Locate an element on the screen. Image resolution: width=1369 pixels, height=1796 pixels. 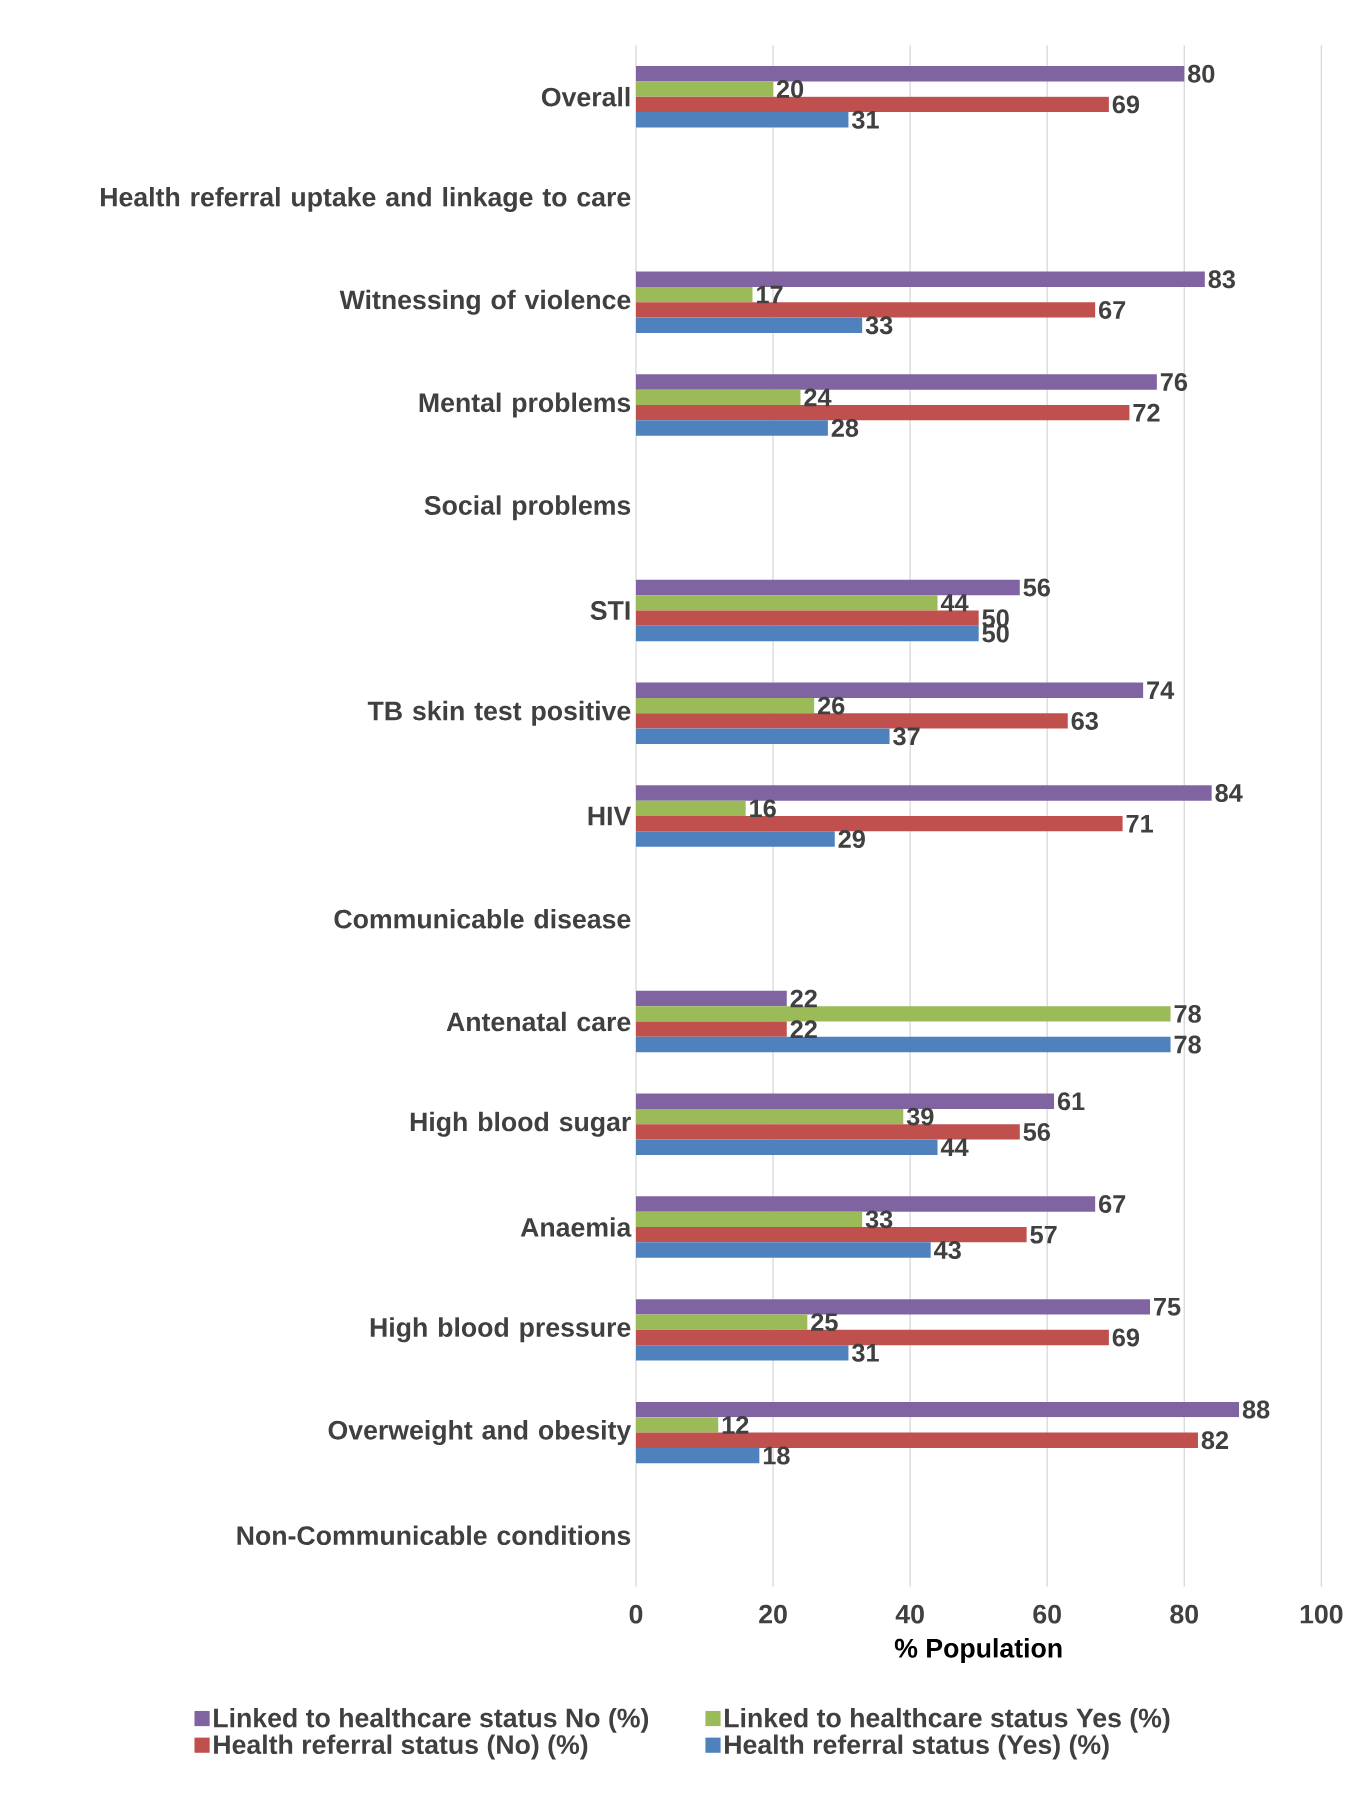
y-tick-label: STI is located at coordinates (610, 610).